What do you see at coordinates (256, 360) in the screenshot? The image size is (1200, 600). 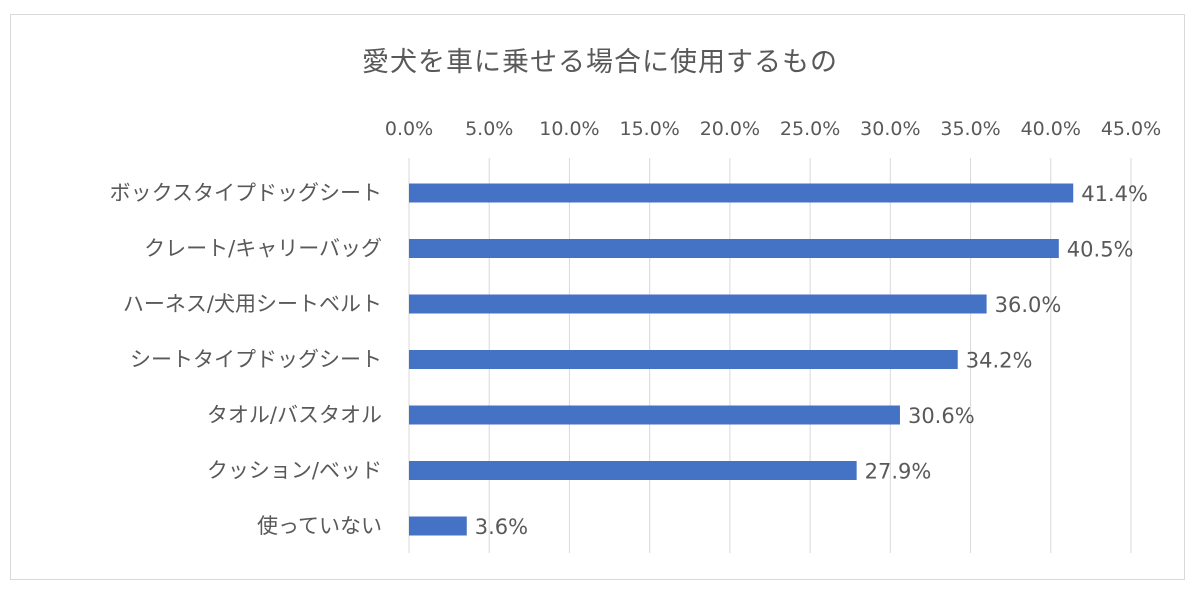 I see `category-label: シートタイプドッグシート` at bounding box center [256, 360].